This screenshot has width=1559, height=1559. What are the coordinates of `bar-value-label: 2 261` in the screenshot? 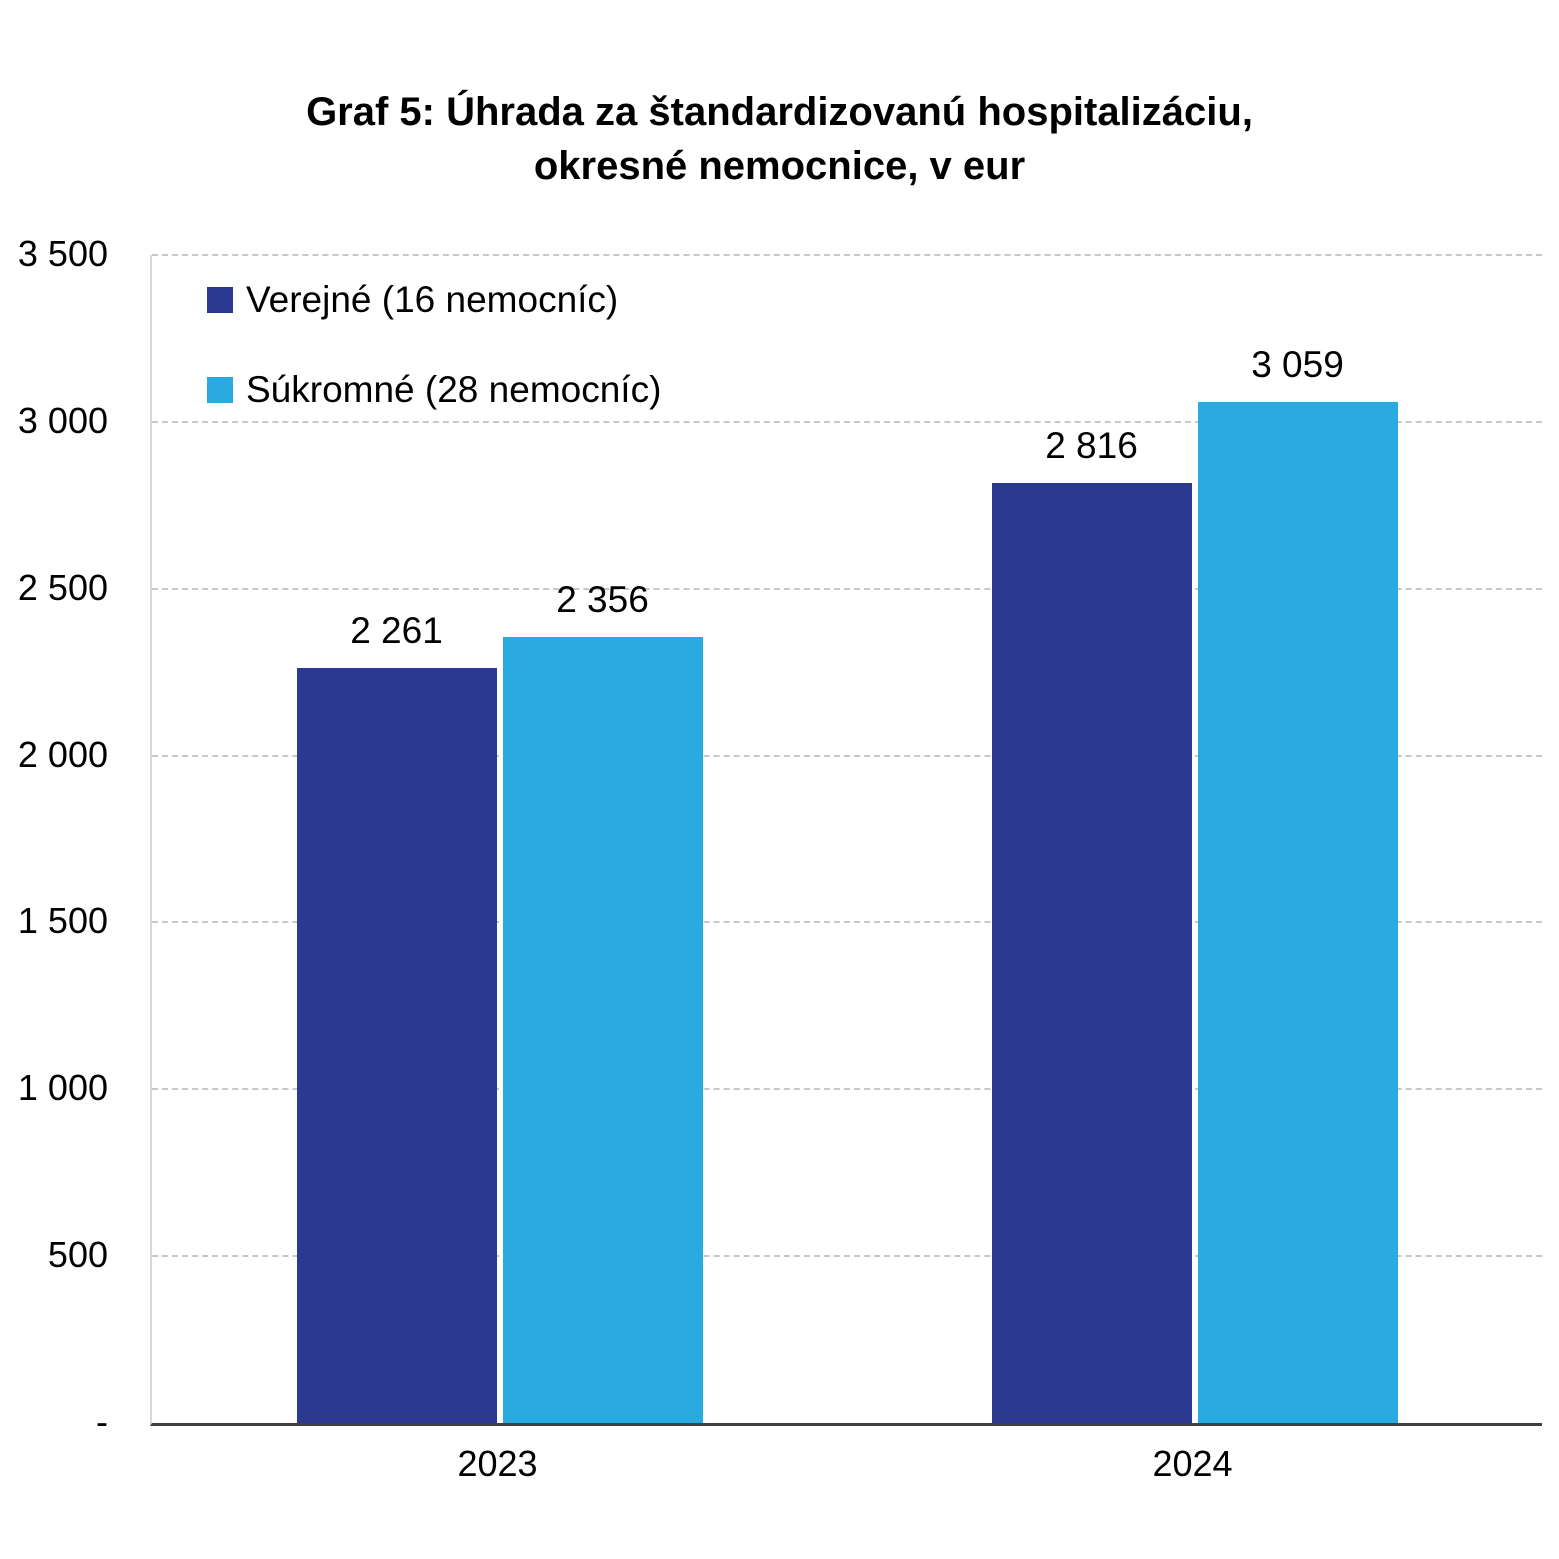 It's located at (396, 631).